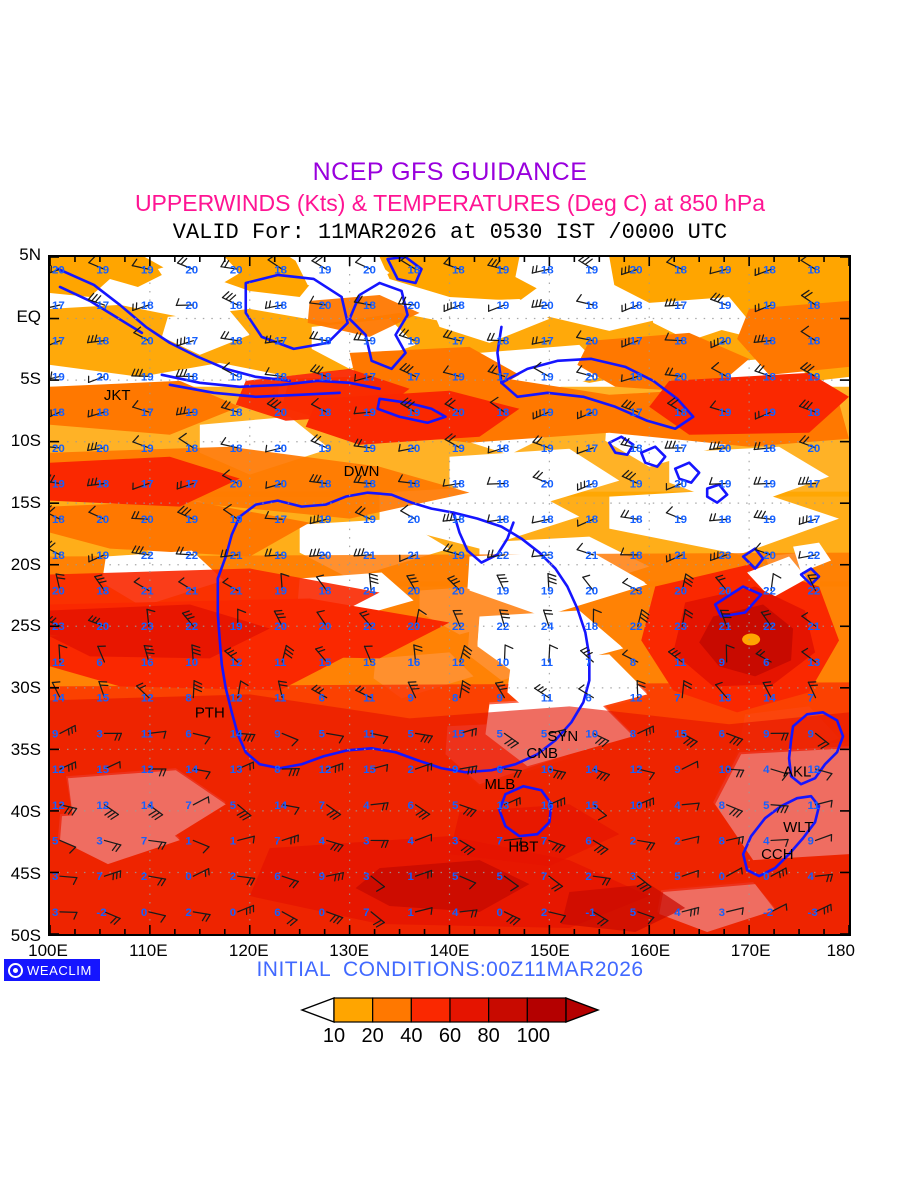  Describe the element at coordinates (750, 950) in the screenshot. I see `x-axis-tick-170E: 170E` at that location.